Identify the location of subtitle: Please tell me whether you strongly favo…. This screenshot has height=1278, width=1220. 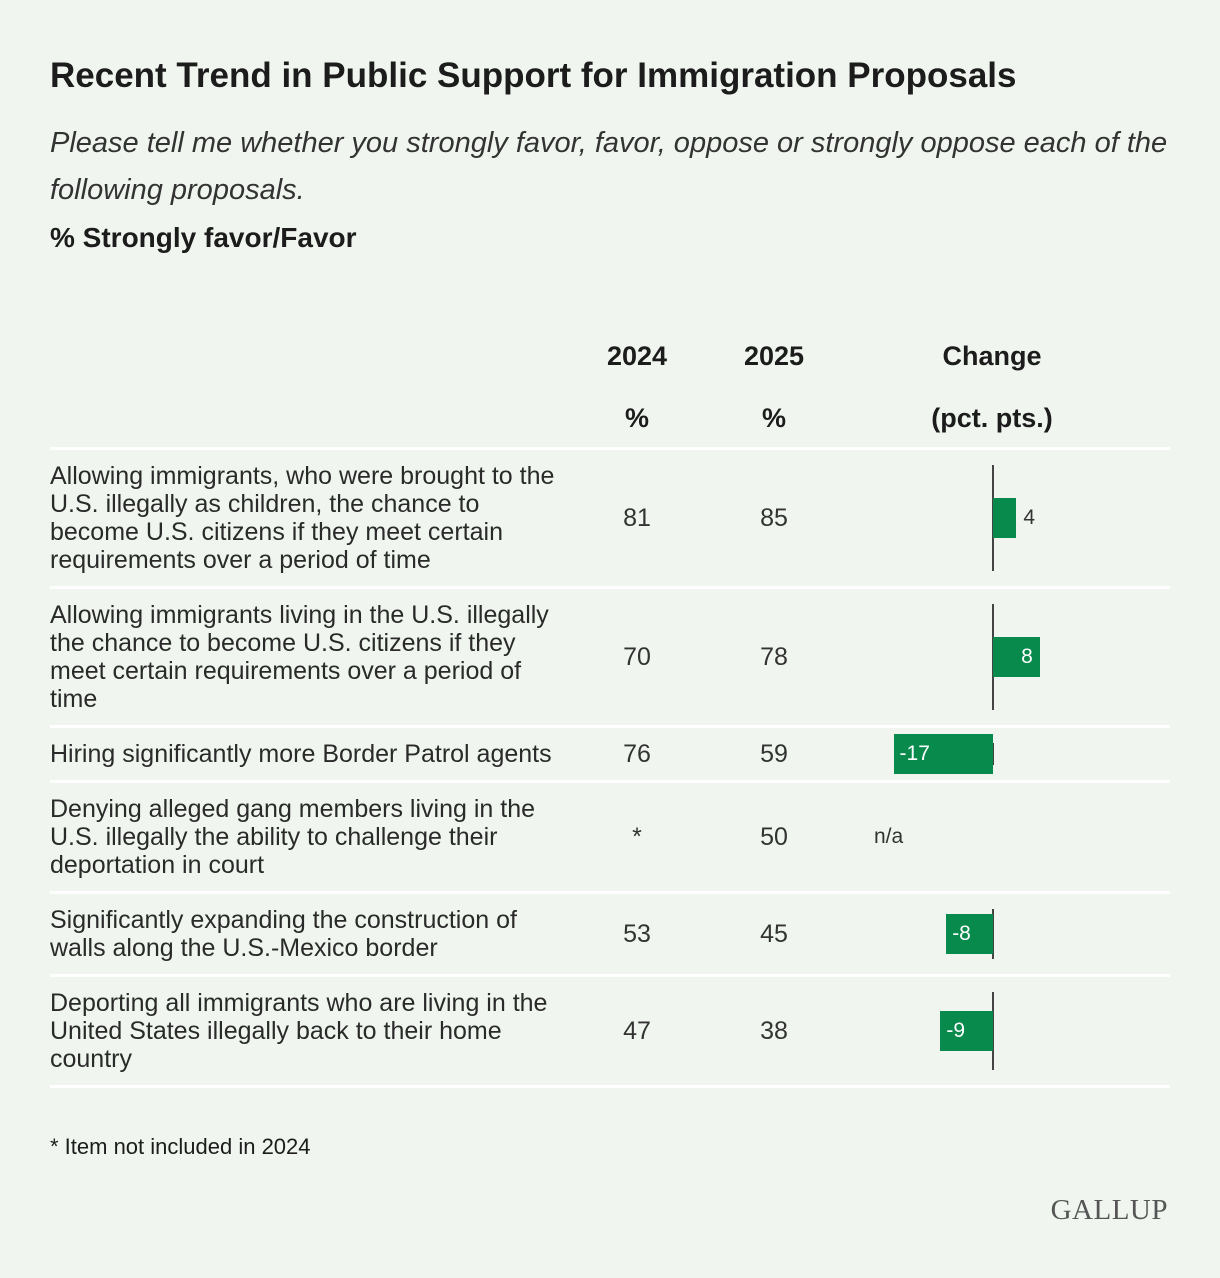
(609, 166).